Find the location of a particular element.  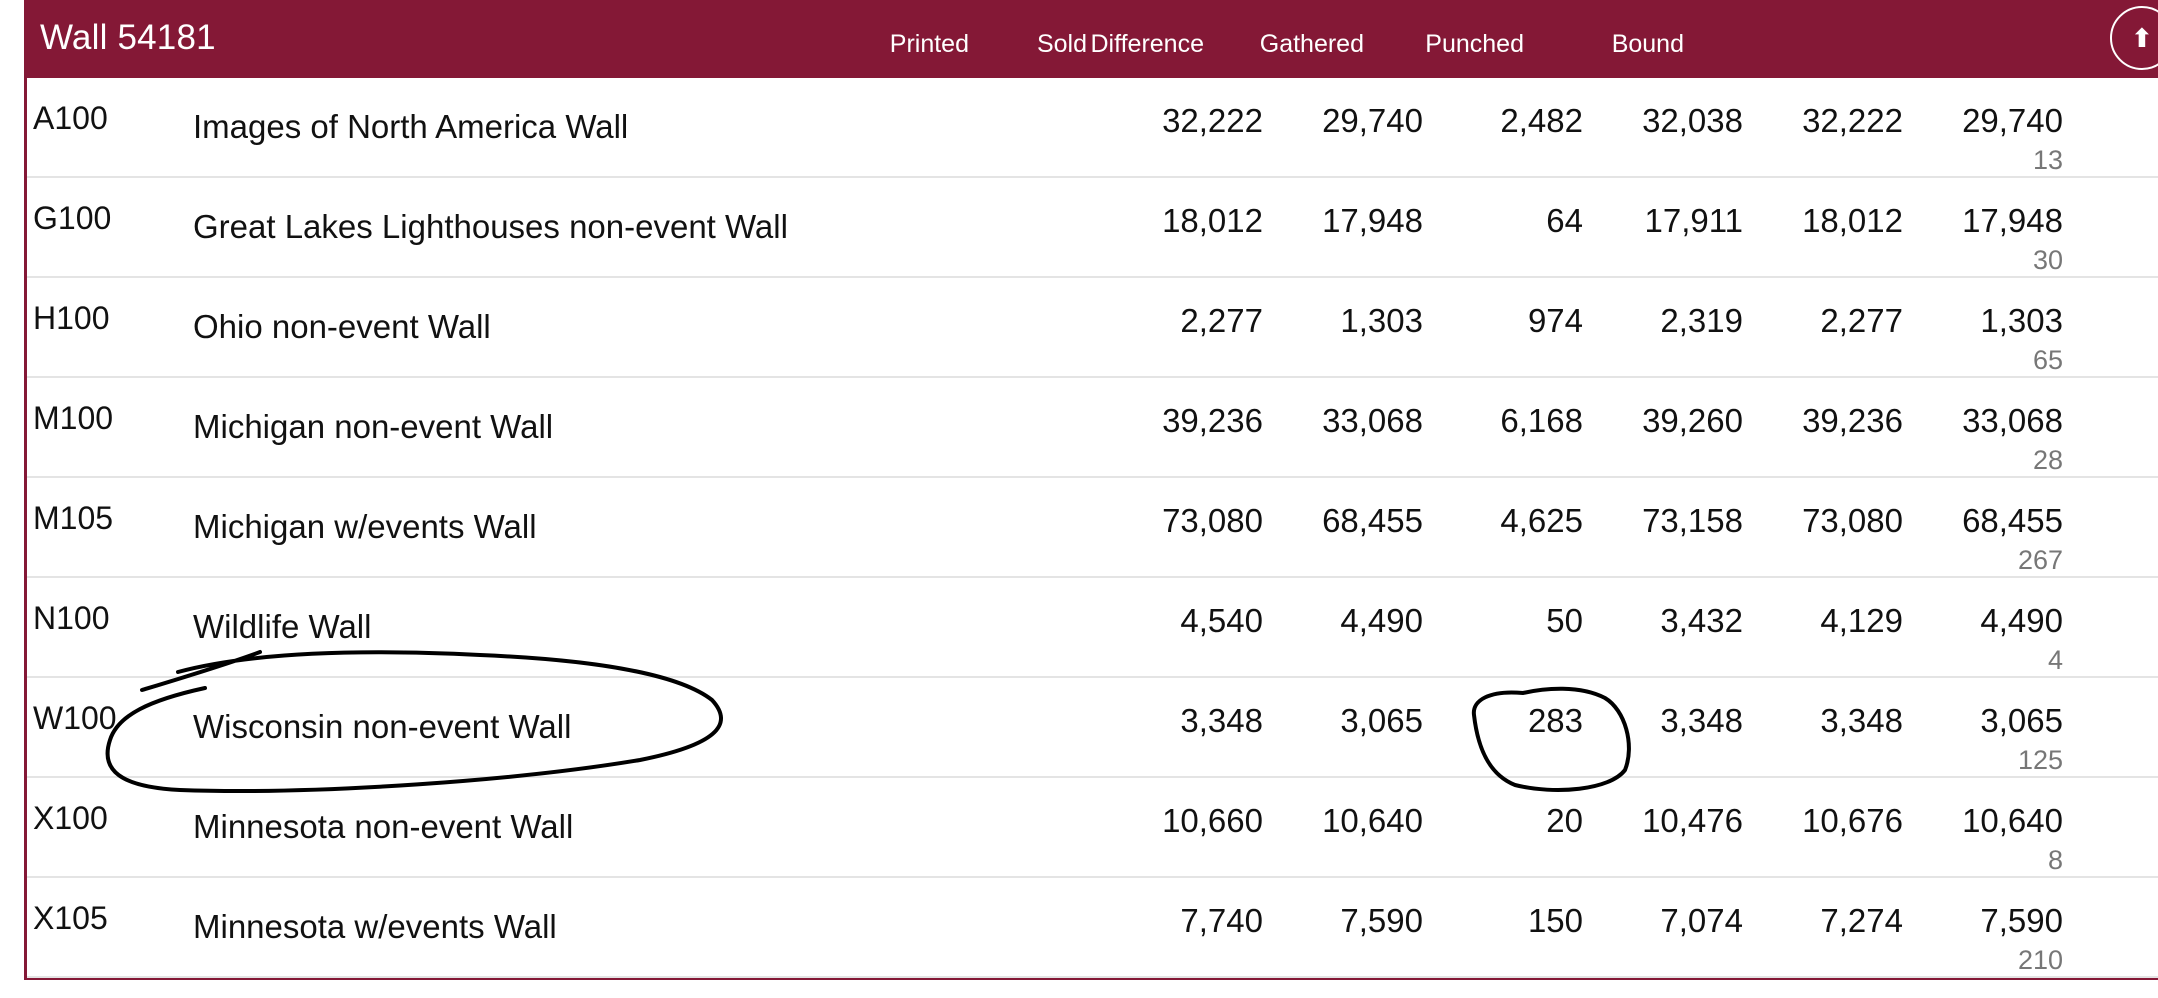

cell-gathered: 7,074 is located at coordinates (1701, 920).